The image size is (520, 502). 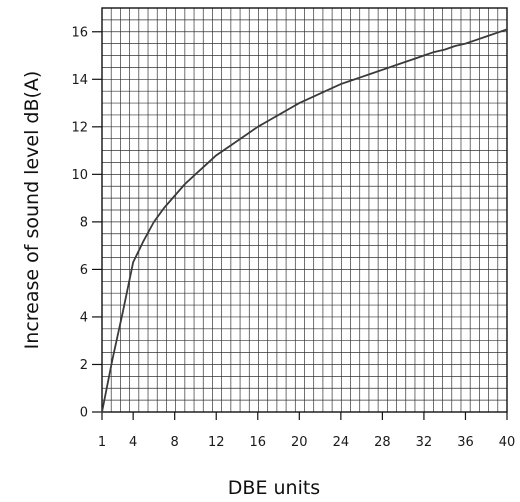 I want to click on y-tick-label: 2, so click(x=84, y=365).